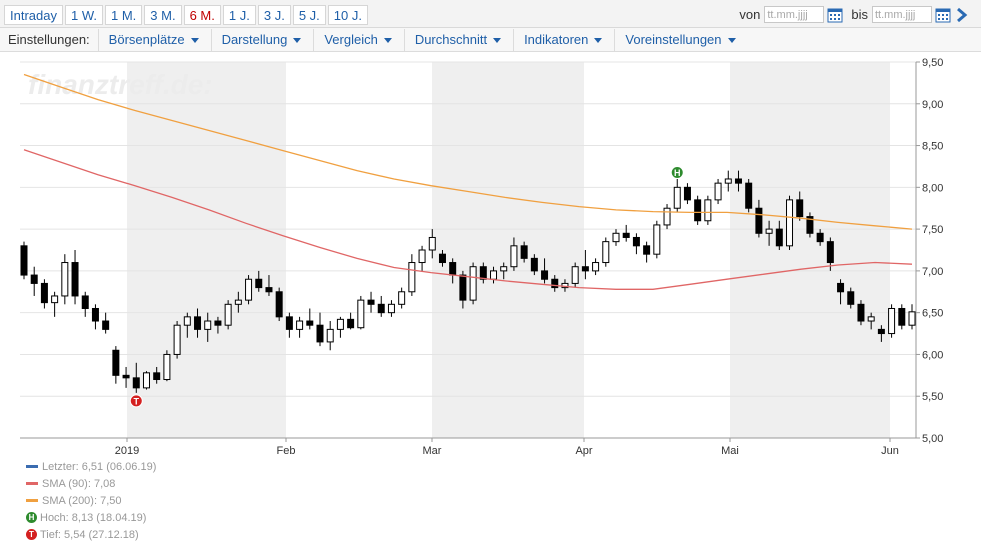 The height and width of the screenshot is (551, 981). I want to click on period-tab: 3 M., so click(163, 15).